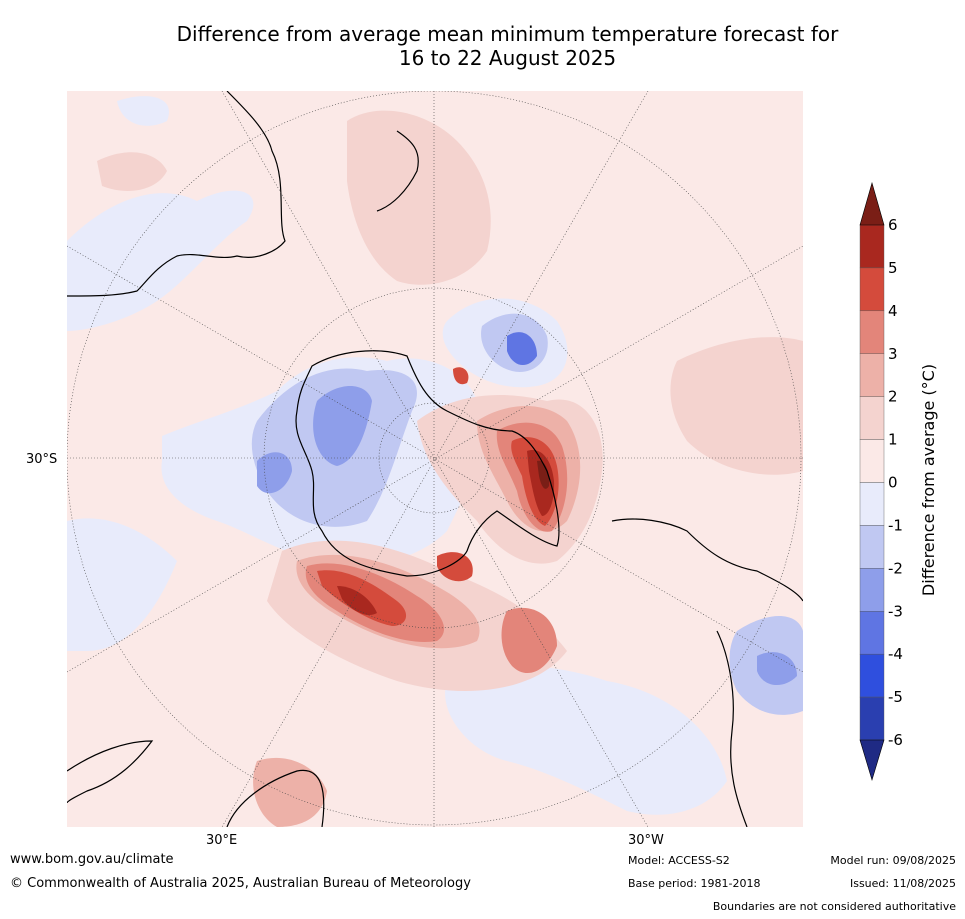 This screenshot has height=919, width=965. I want to click on colorbar-tick-label: 4, so click(893, 311).